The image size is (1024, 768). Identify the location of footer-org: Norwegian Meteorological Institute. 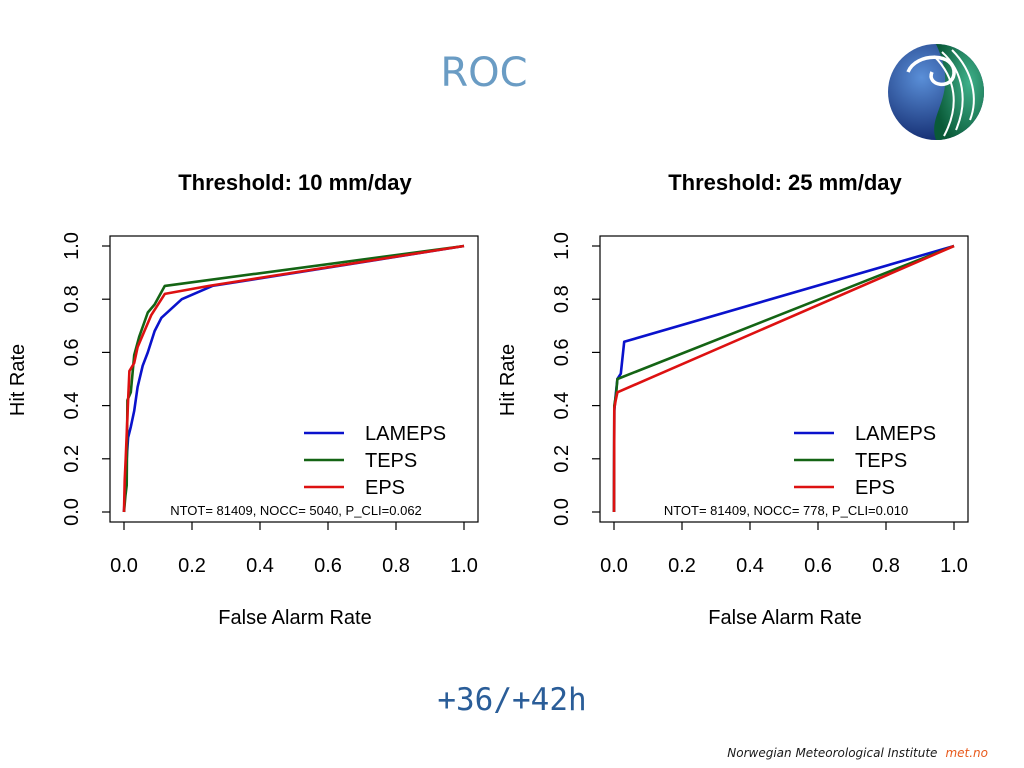
(832, 753).